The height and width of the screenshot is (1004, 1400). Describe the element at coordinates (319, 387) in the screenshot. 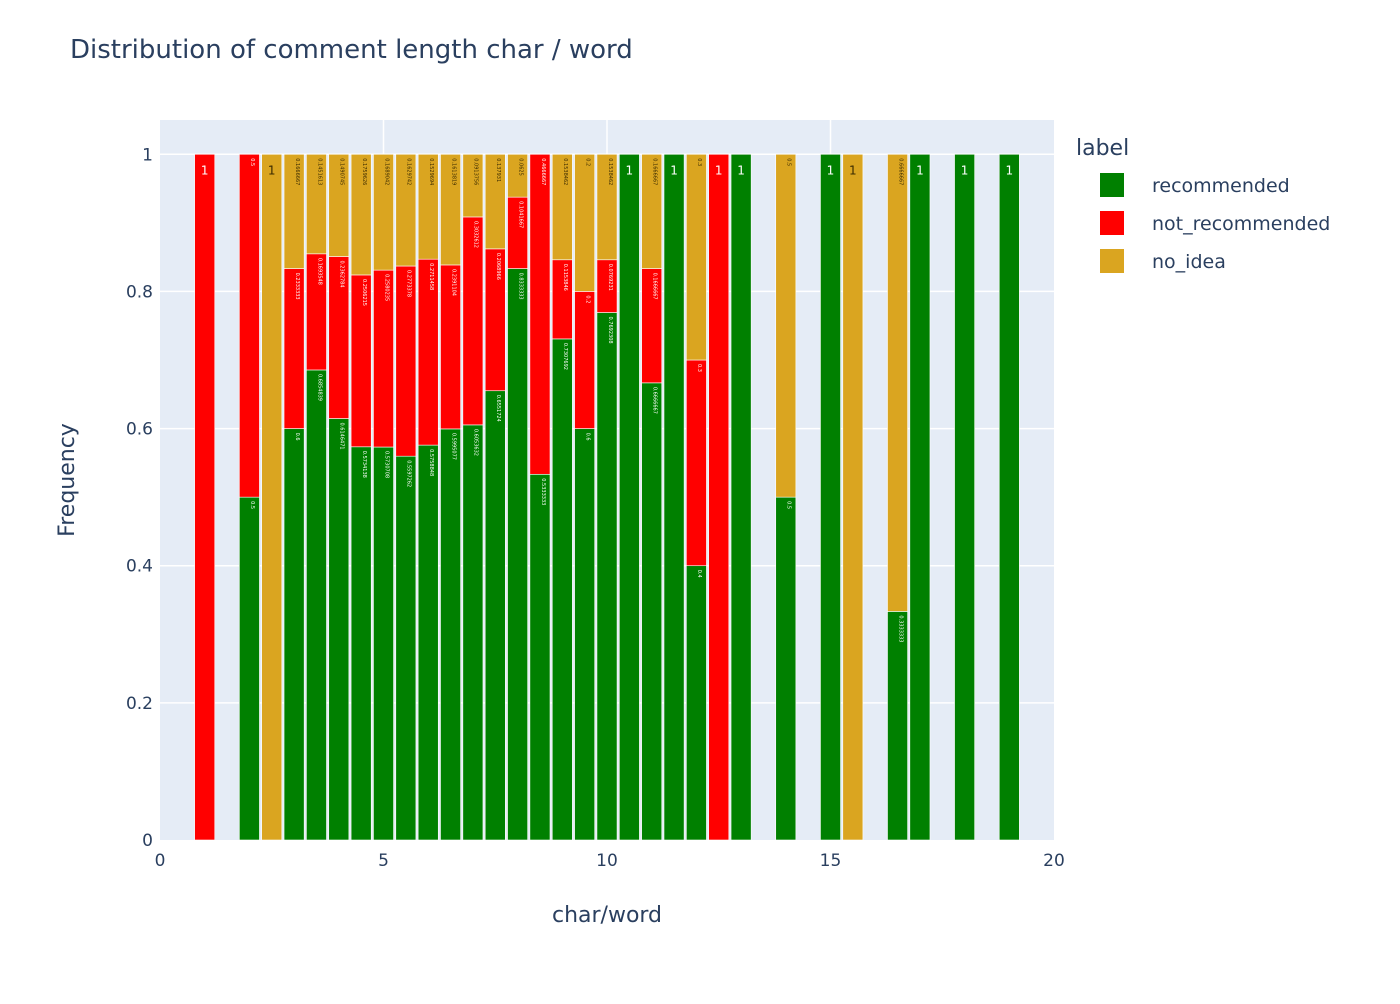

I see `bar-value-label: 0.6854839` at that location.